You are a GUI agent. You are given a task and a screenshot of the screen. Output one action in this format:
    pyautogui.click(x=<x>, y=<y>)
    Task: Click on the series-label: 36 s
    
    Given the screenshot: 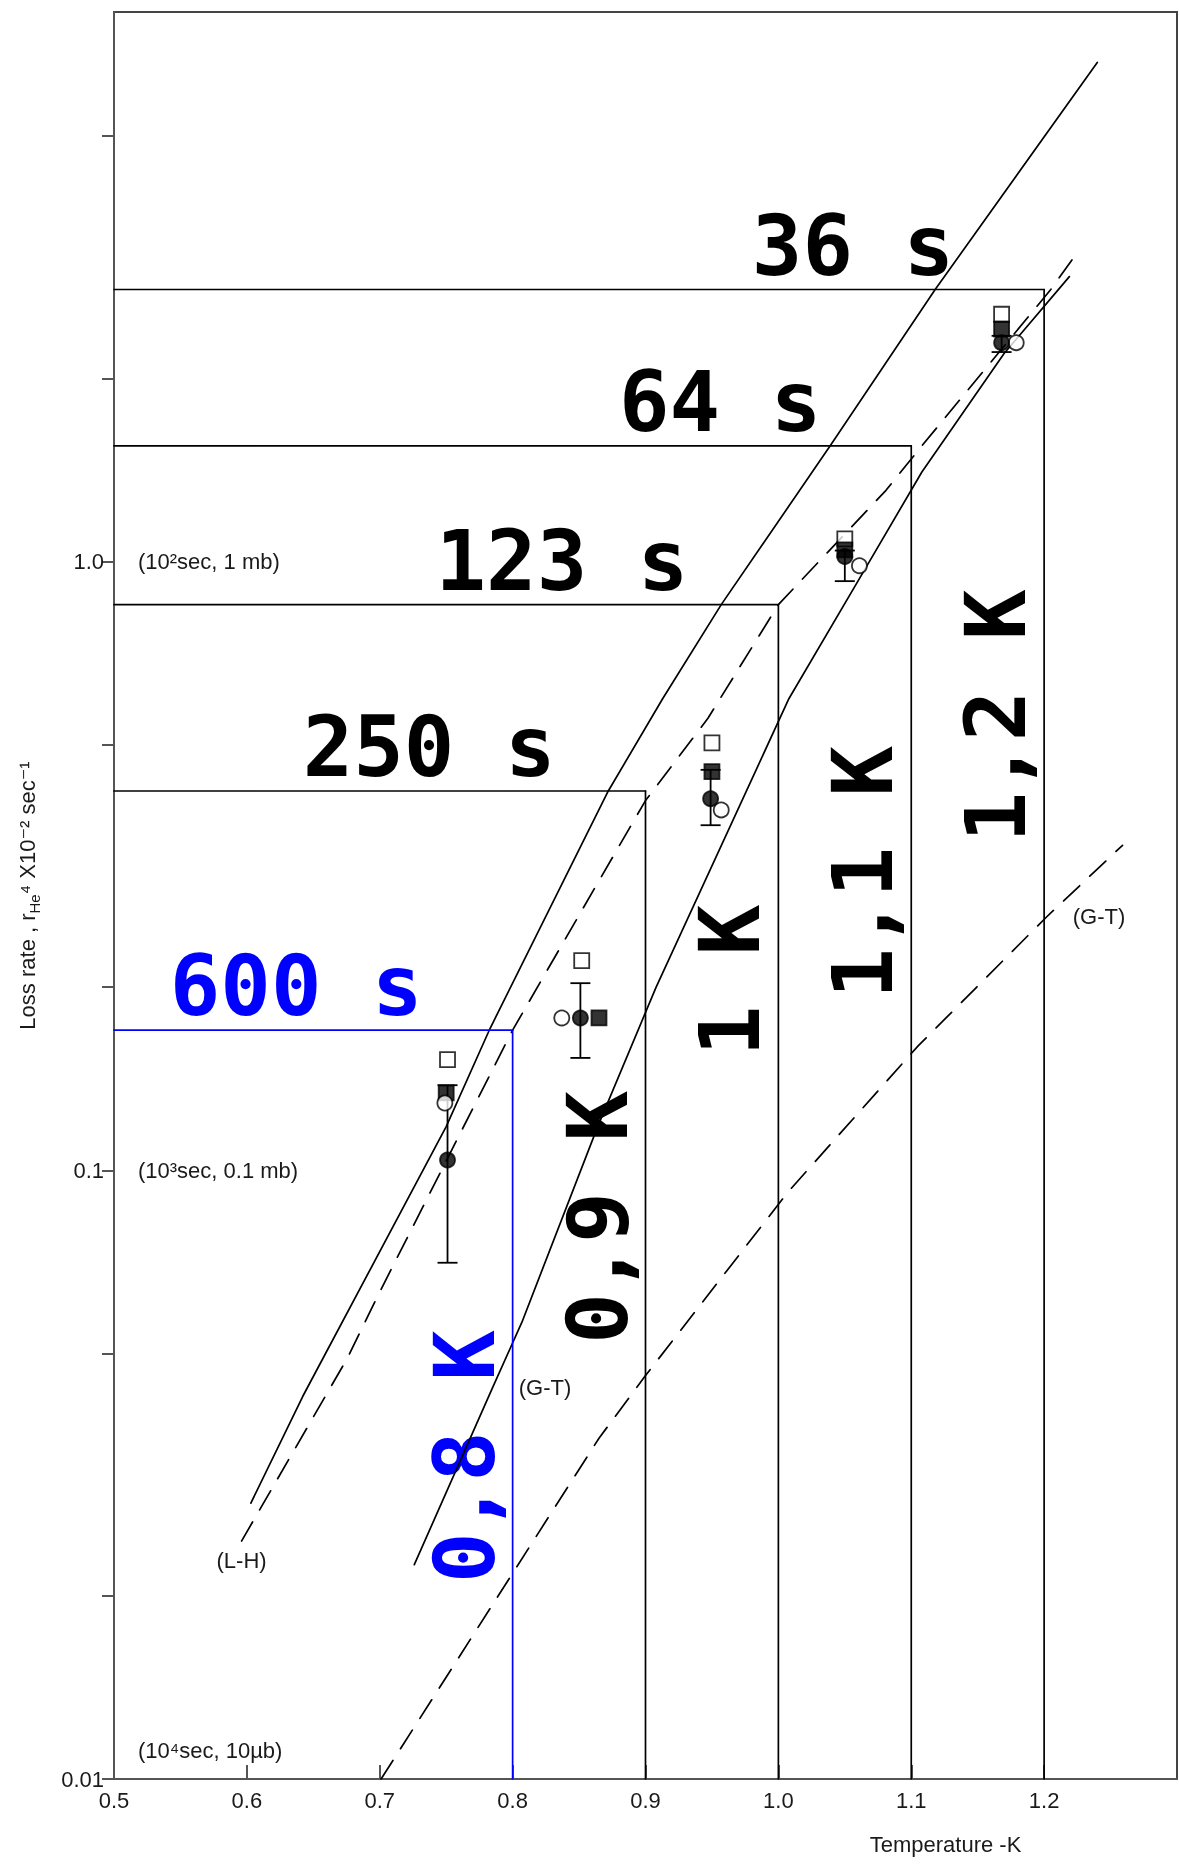 What is the action you would take?
    pyautogui.click(x=853, y=245)
    